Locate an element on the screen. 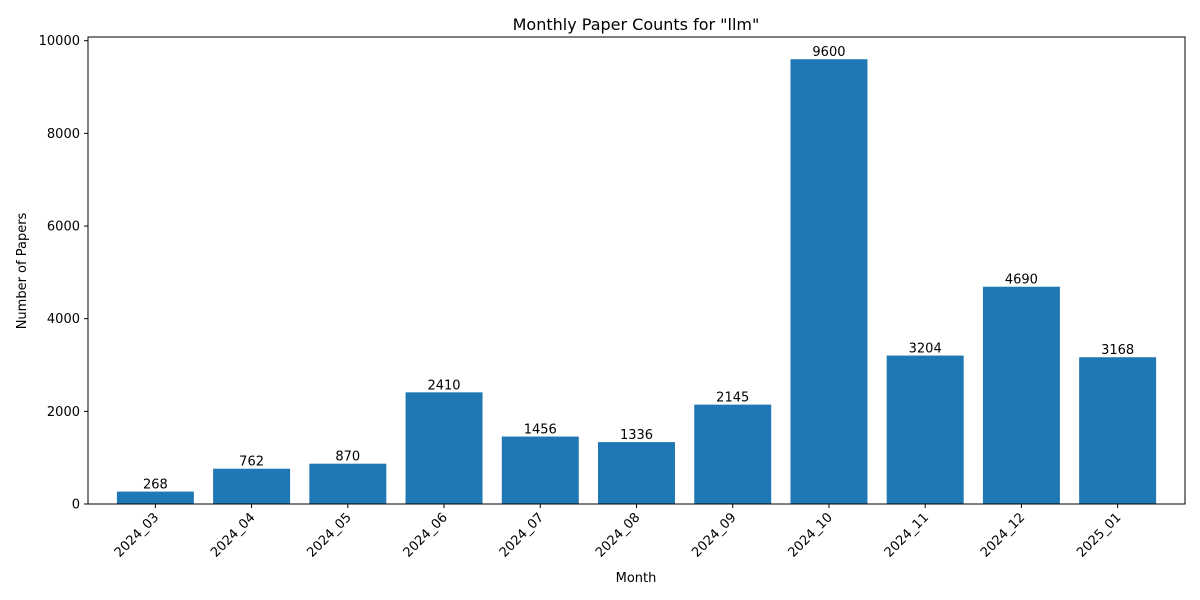  data-label: 870 is located at coordinates (347, 457).